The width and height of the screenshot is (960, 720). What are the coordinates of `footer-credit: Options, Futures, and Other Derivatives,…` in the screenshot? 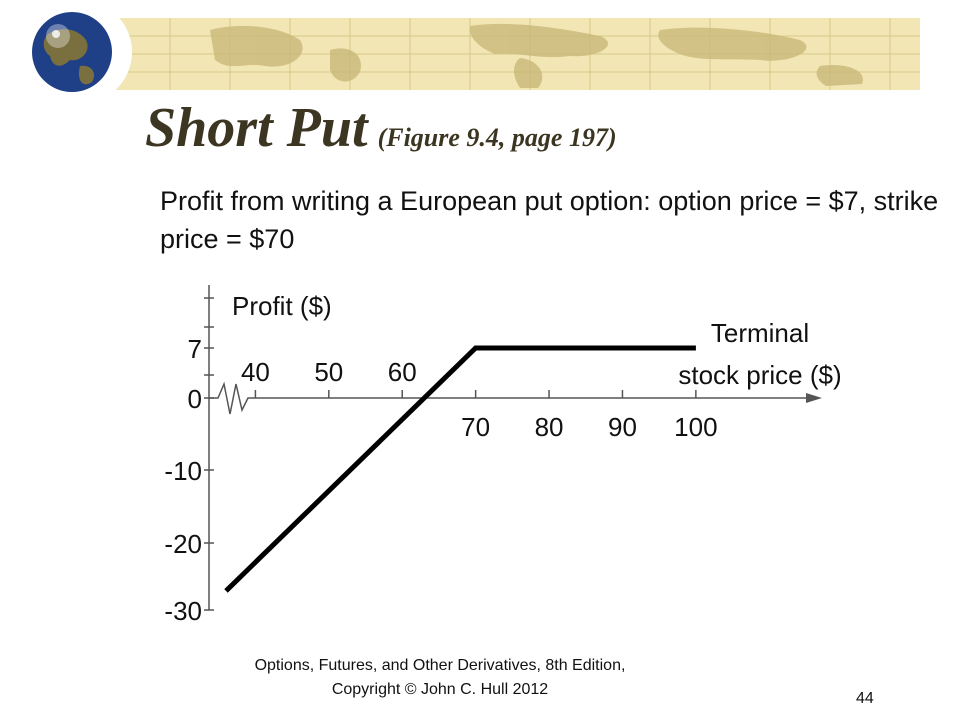 It's located at (440, 678).